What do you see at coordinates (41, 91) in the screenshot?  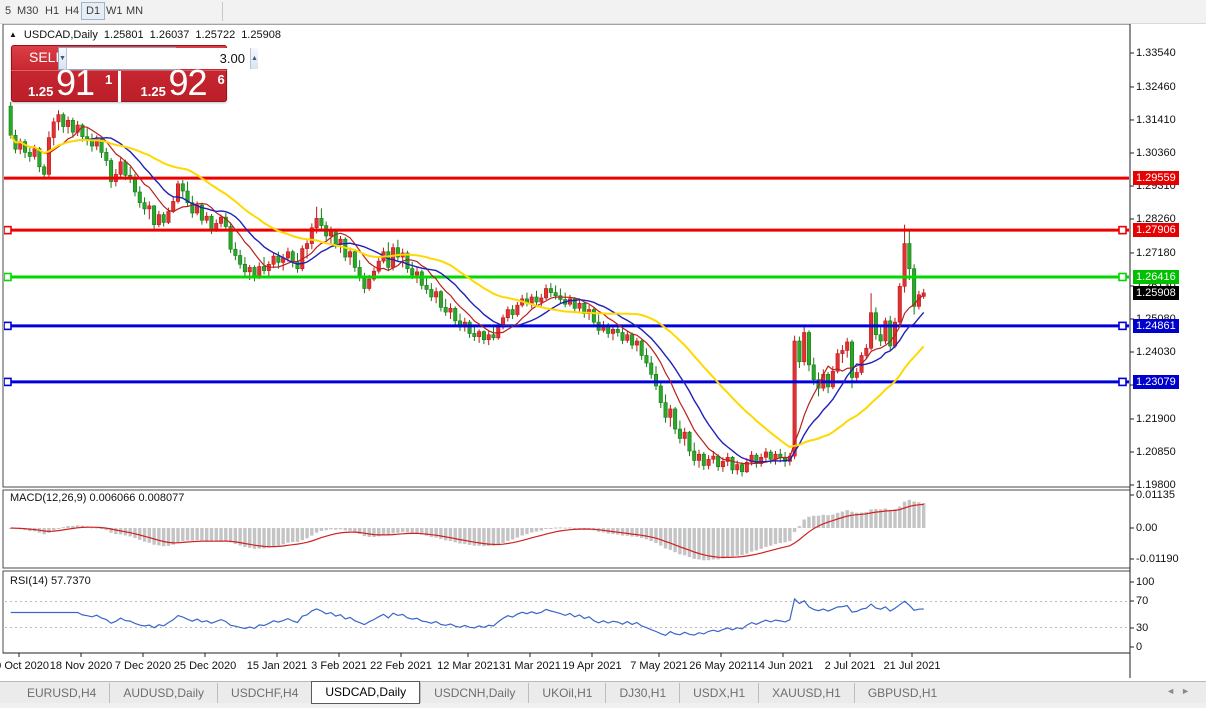 I see `bid-price-small: 1.25` at bounding box center [41, 91].